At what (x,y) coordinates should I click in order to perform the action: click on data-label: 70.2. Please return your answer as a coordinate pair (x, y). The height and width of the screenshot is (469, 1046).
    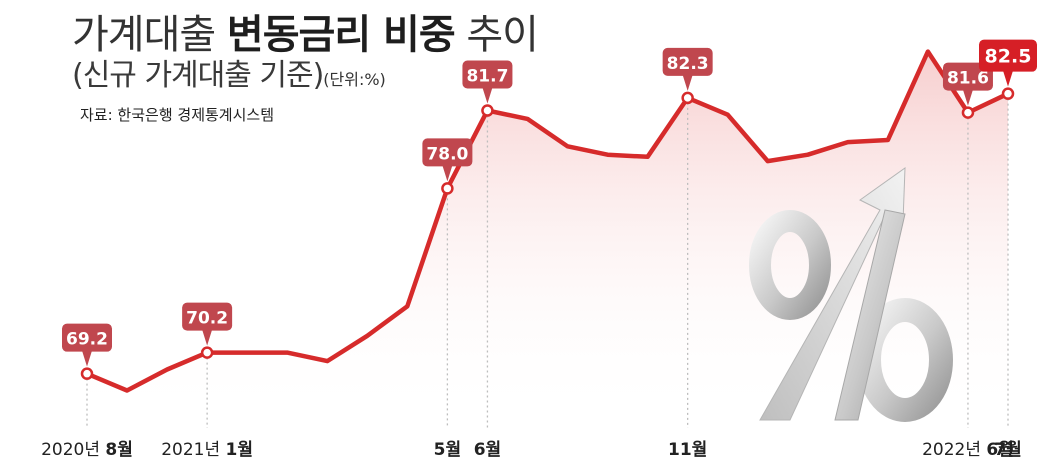
    Looking at the image, I should click on (207, 324).